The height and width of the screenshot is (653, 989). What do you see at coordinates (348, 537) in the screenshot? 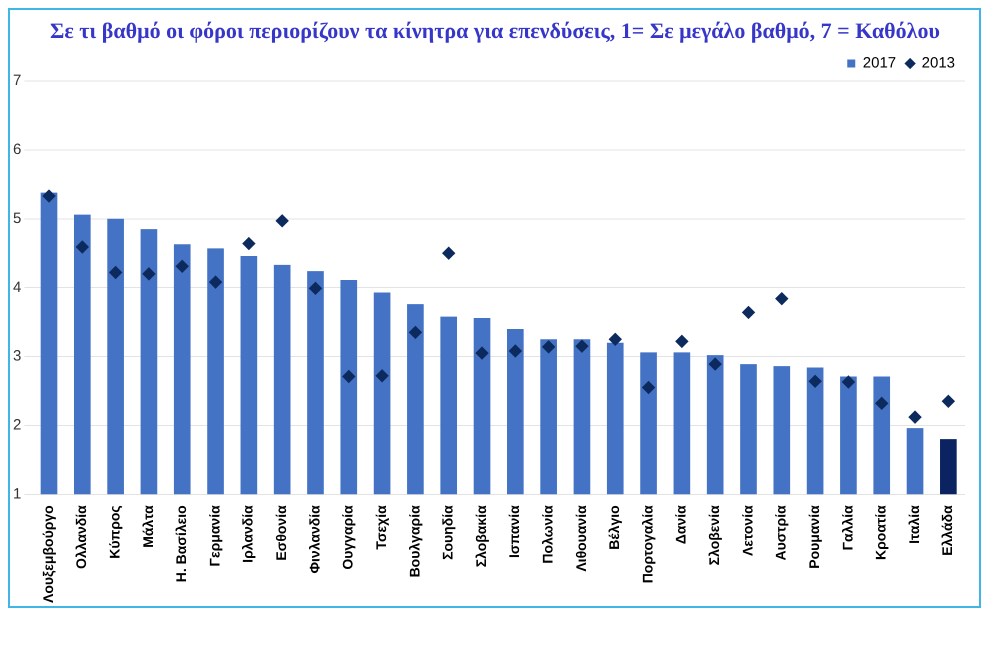
I see `x-tick-label: Ουγγαρία` at bounding box center [348, 537].